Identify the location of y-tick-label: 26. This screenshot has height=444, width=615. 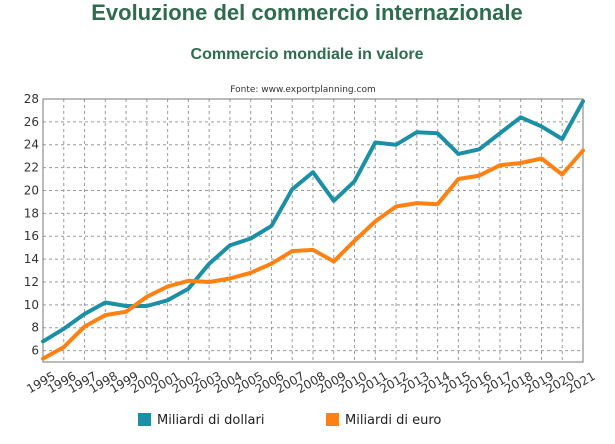
(31, 122).